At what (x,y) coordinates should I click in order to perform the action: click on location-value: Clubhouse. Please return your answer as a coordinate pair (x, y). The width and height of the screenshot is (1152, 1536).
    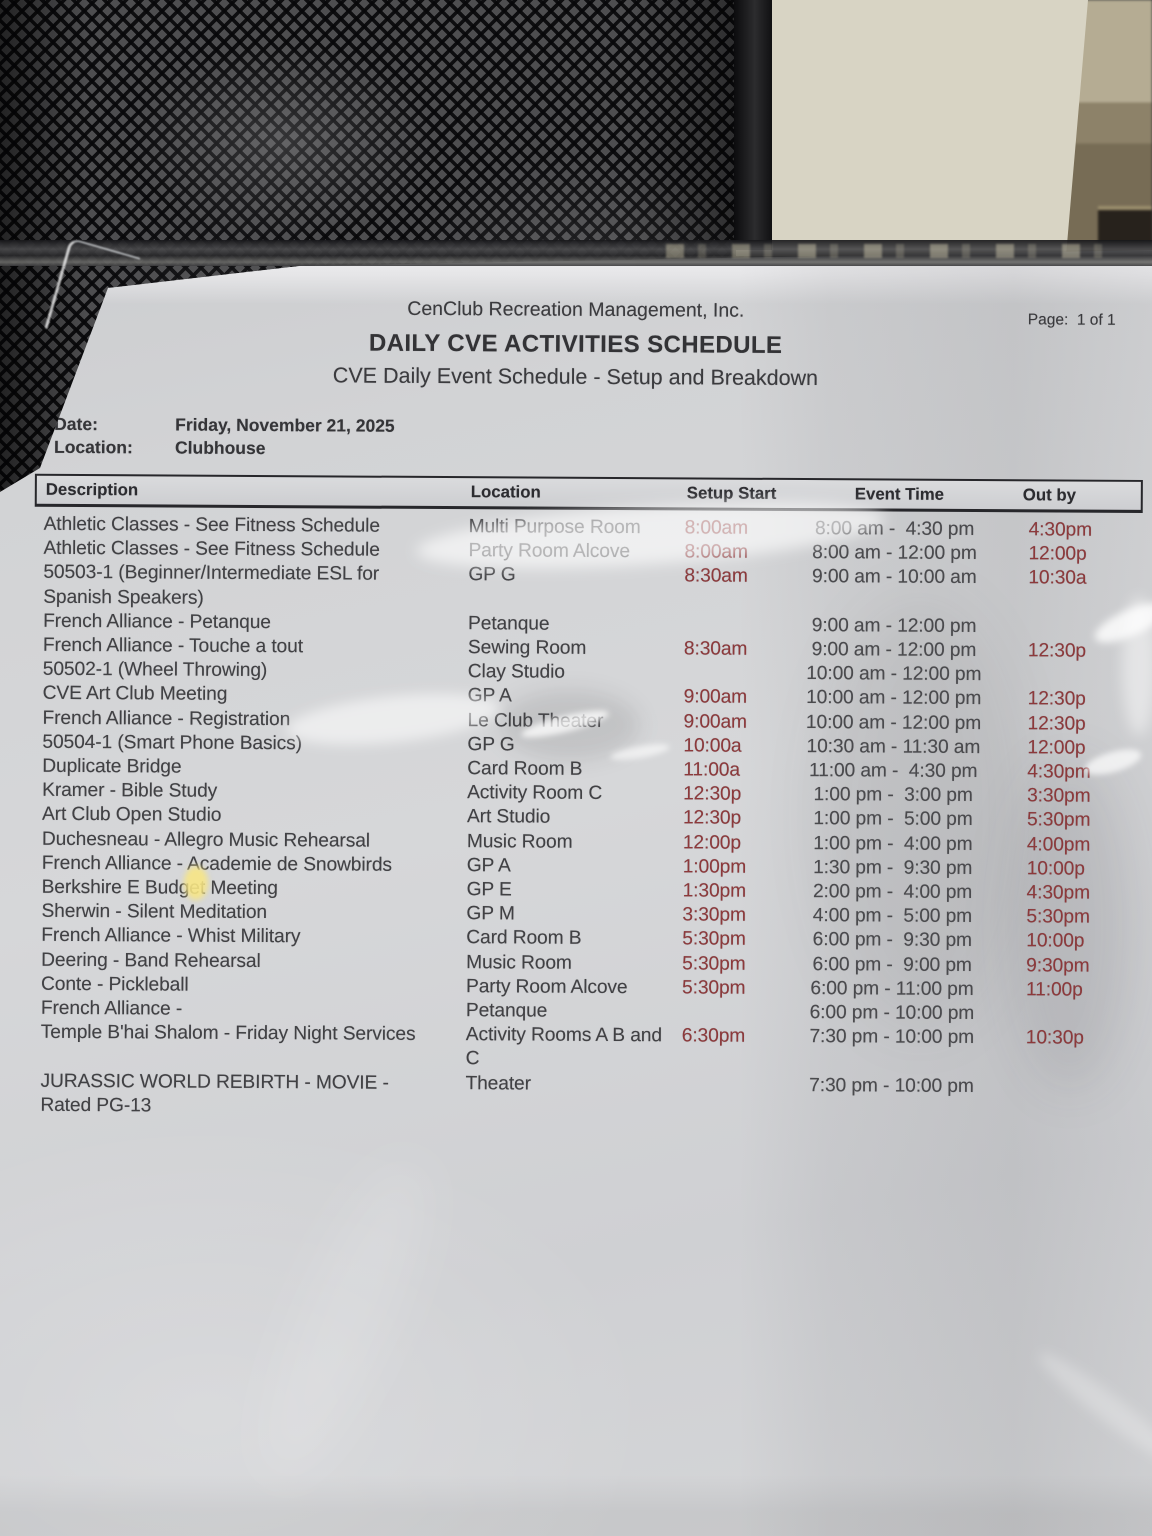
    Looking at the image, I should click on (220, 448).